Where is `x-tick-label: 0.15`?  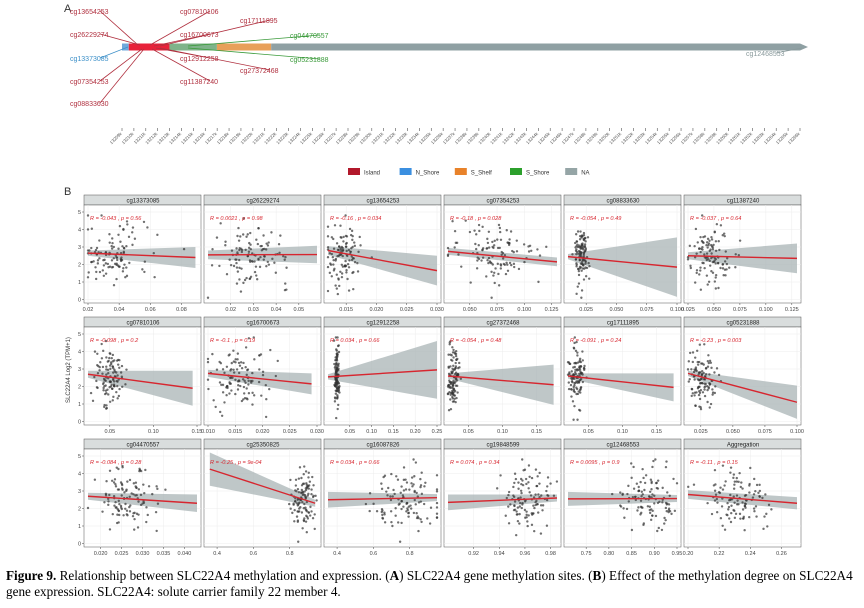
x-tick-label: 0.15 is located at coordinates (197, 432).